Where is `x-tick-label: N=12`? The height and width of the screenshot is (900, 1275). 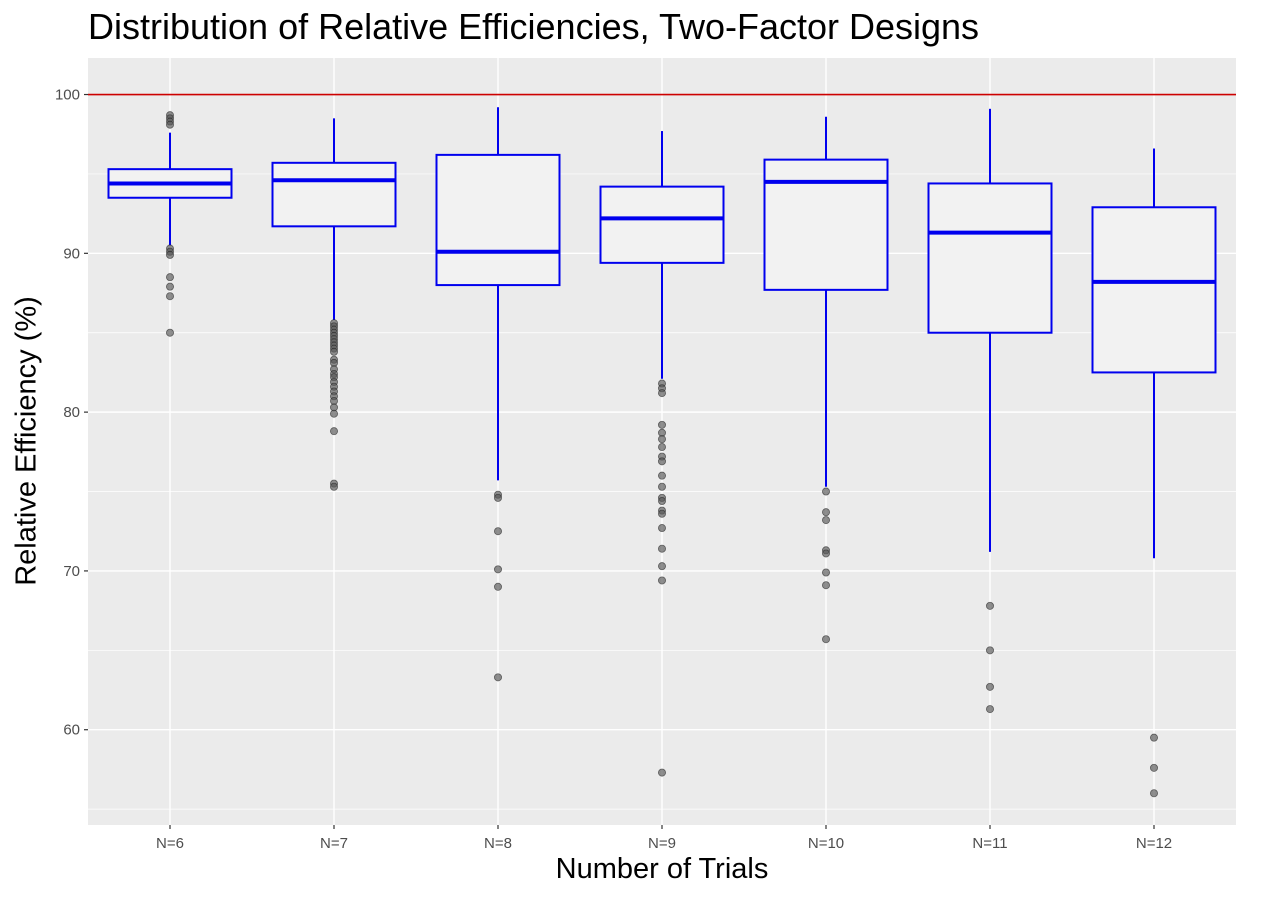 x-tick-label: N=12 is located at coordinates (1154, 843).